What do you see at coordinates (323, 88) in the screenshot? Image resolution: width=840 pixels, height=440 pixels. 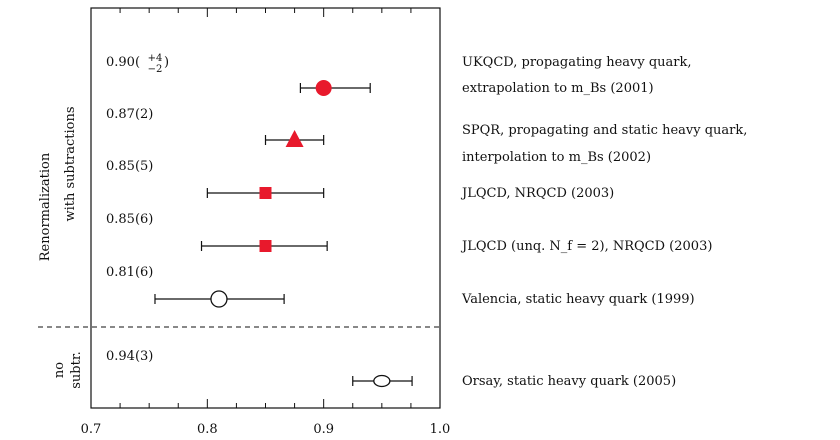 I see `marker-filled-circle` at bounding box center [323, 88].